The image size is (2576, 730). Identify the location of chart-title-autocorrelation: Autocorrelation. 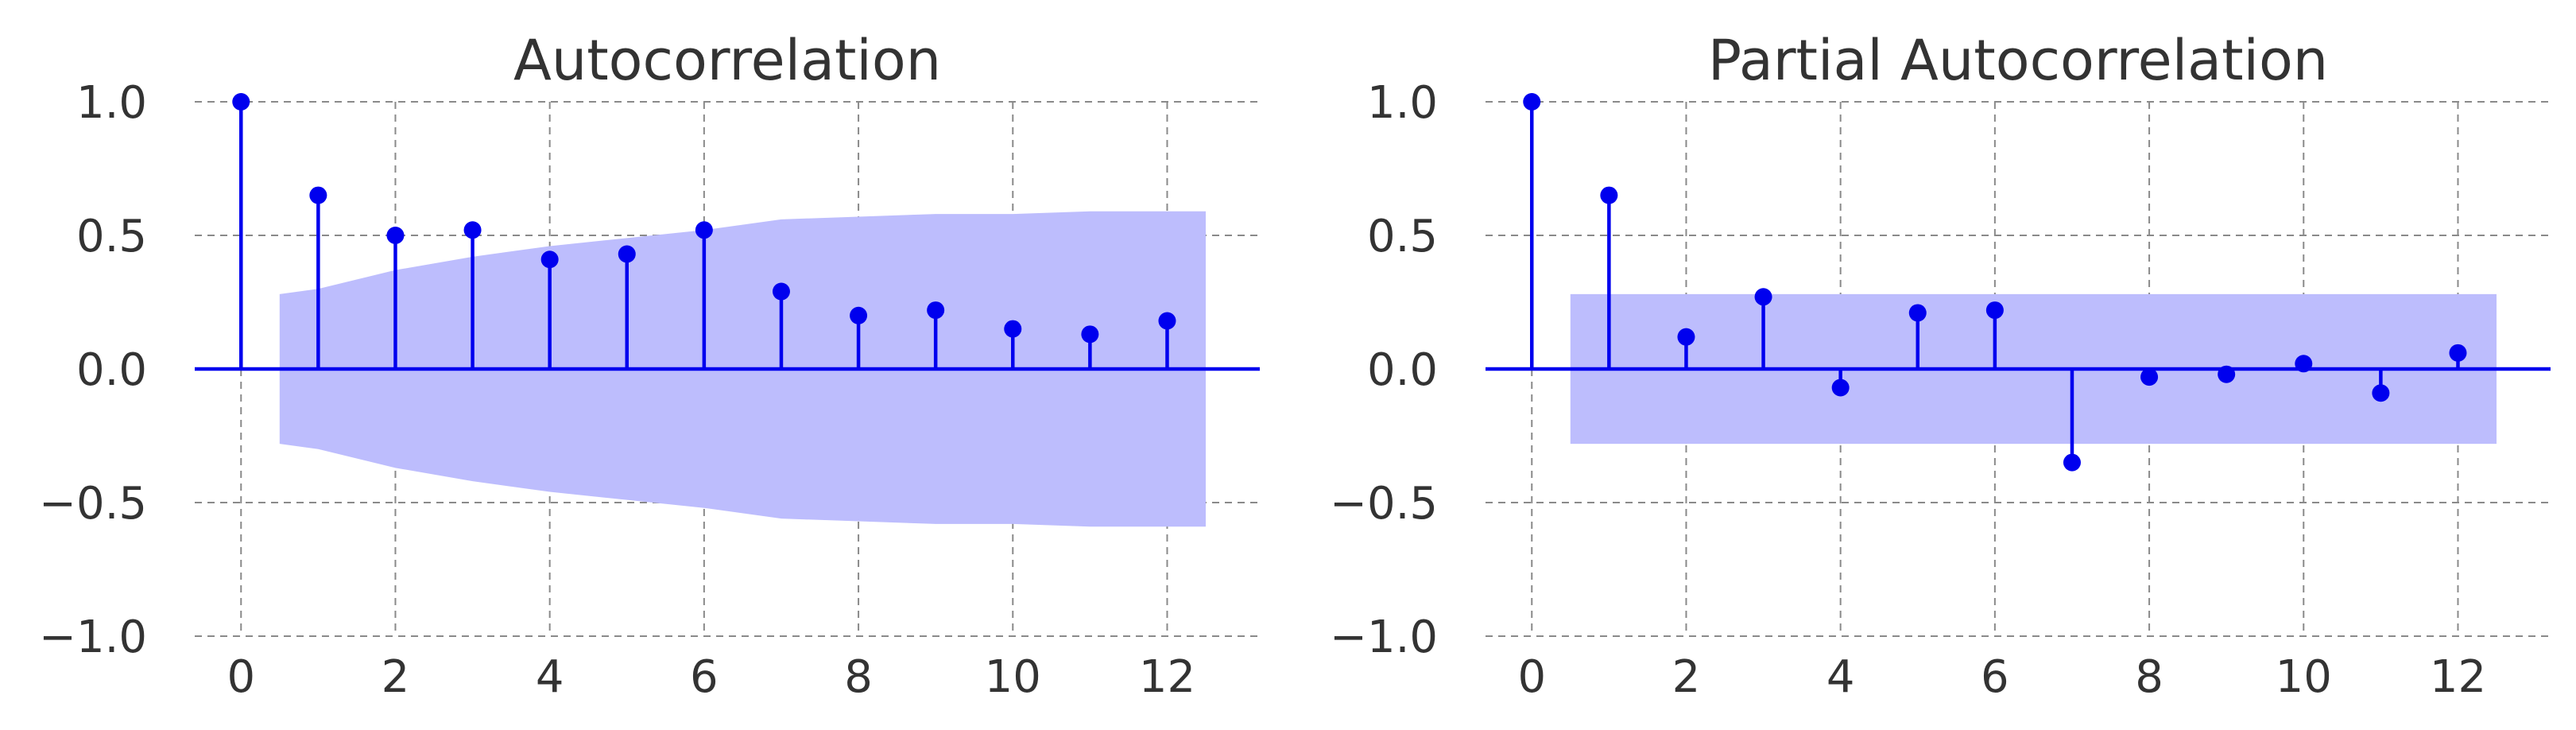
(727, 61).